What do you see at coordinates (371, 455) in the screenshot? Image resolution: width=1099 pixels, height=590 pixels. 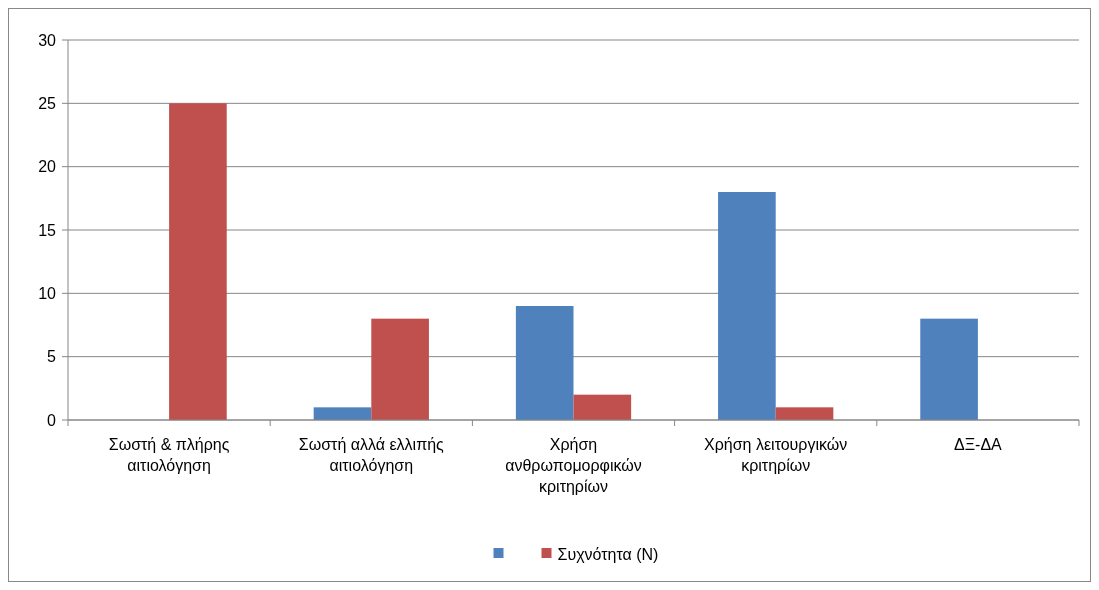 I see `x-tick-label: Σωστή αλλά ελλιπής αιτιολόγηση` at bounding box center [371, 455].